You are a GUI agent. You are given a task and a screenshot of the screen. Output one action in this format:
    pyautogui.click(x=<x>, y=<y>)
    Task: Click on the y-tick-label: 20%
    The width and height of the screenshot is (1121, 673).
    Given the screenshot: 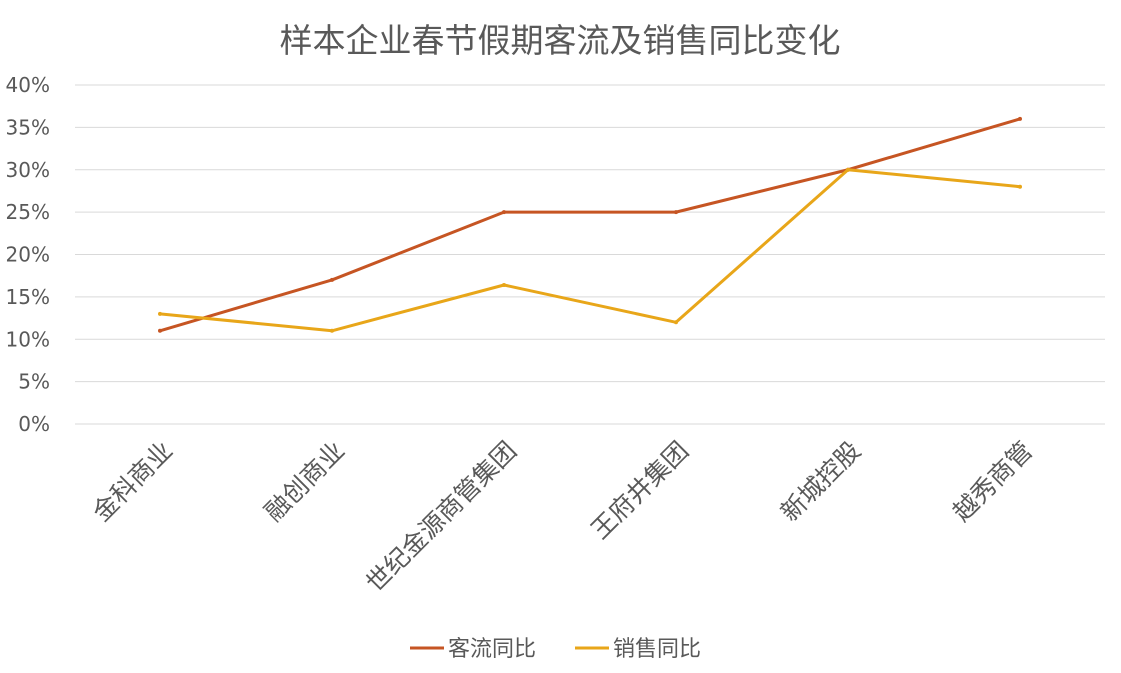 What is the action you would take?
    pyautogui.click(x=28, y=255)
    